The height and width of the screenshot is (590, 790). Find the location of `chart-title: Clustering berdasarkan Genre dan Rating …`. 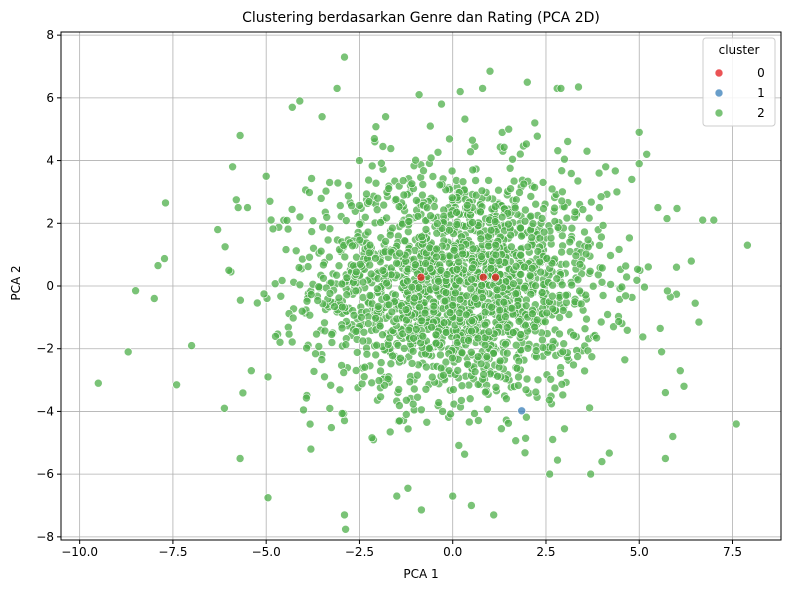

chart-title: Clustering berdasarkan Genre dan Rating … is located at coordinates (421, 18).